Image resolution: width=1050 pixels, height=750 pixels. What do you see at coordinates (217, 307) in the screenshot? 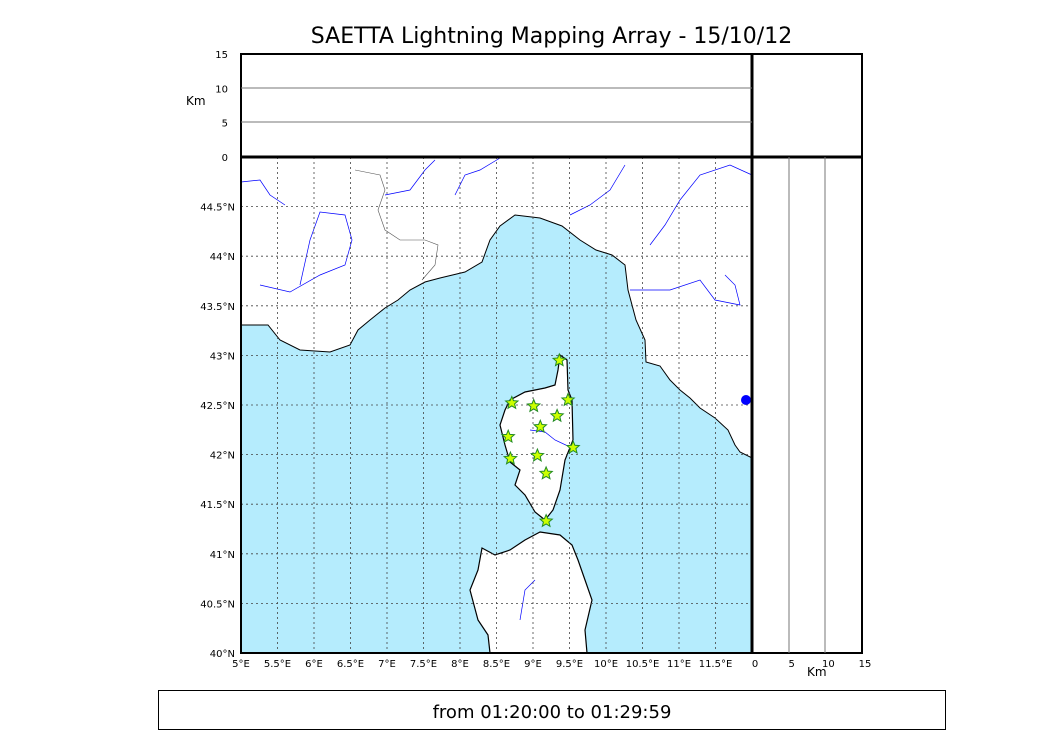
I see `lat-tick-label: 43.5°N` at bounding box center [217, 307].